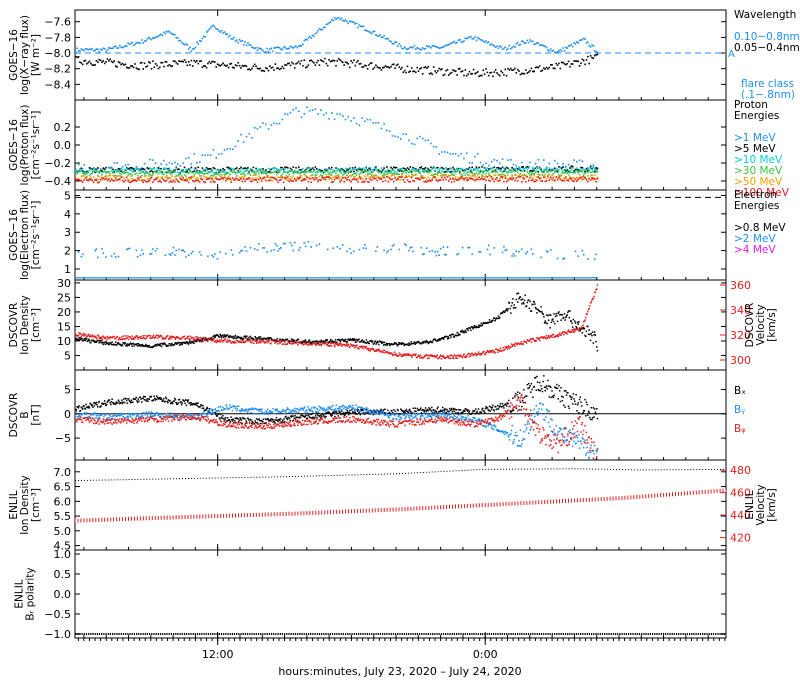 The width and height of the screenshot is (800, 680). Describe the element at coordinates (761, 324) in the screenshot. I see `right-y-axis-label-line: Velocity` at that location.